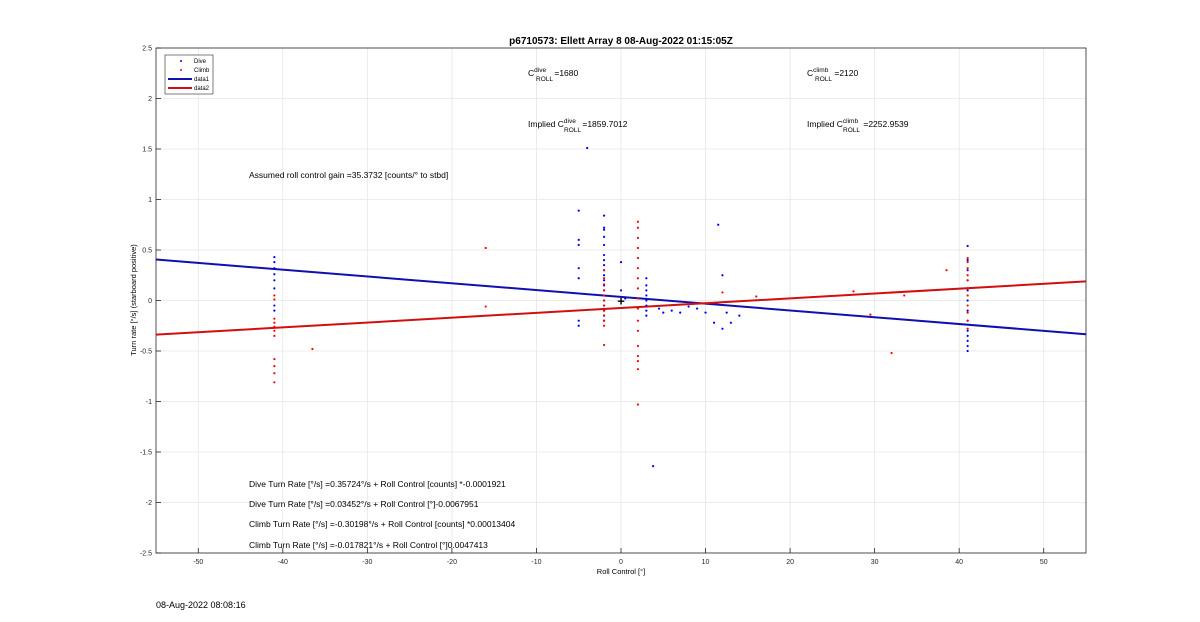 Image resolution: width=1200 pixels, height=622 pixels. Describe the element at coordinates (150, 99) in the screenshot. I see `y-tick-label: 2` at that location.